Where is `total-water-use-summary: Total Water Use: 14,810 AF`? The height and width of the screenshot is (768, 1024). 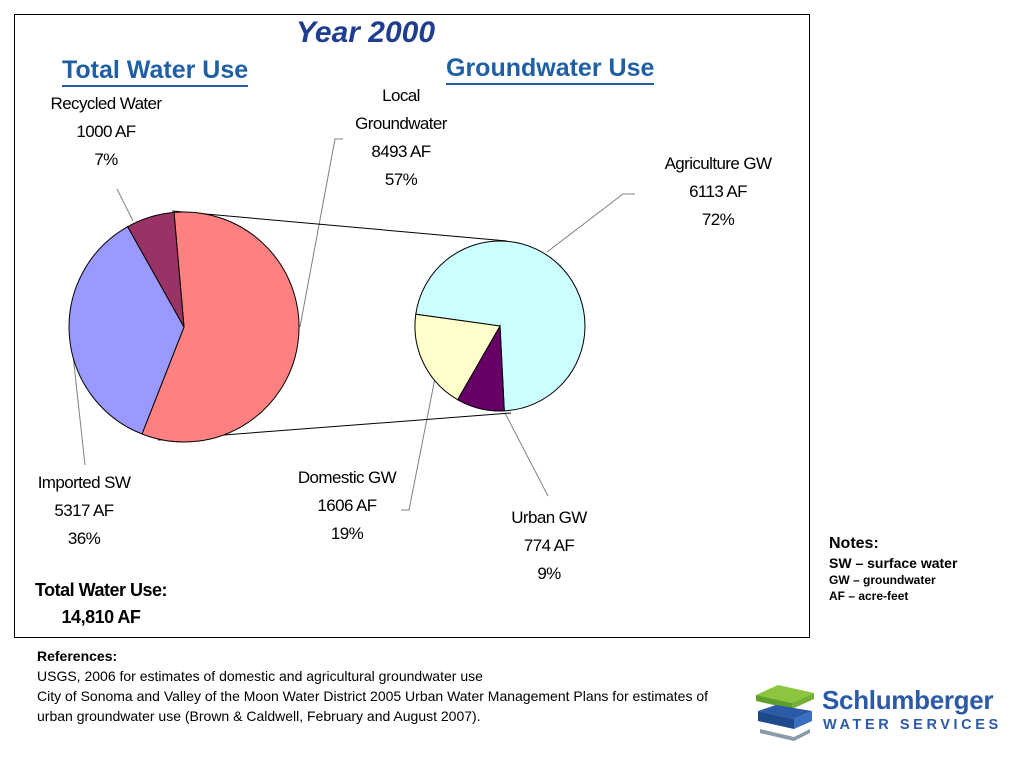 total-water-use-summary: Total Water Use: 14,810 AF is located at coordinates (101, 604).